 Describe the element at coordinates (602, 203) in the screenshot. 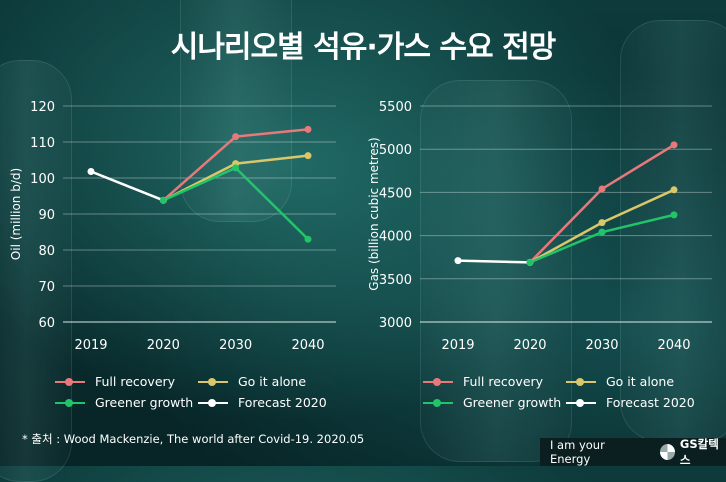

I see `series-line-full-recovery` at that location.